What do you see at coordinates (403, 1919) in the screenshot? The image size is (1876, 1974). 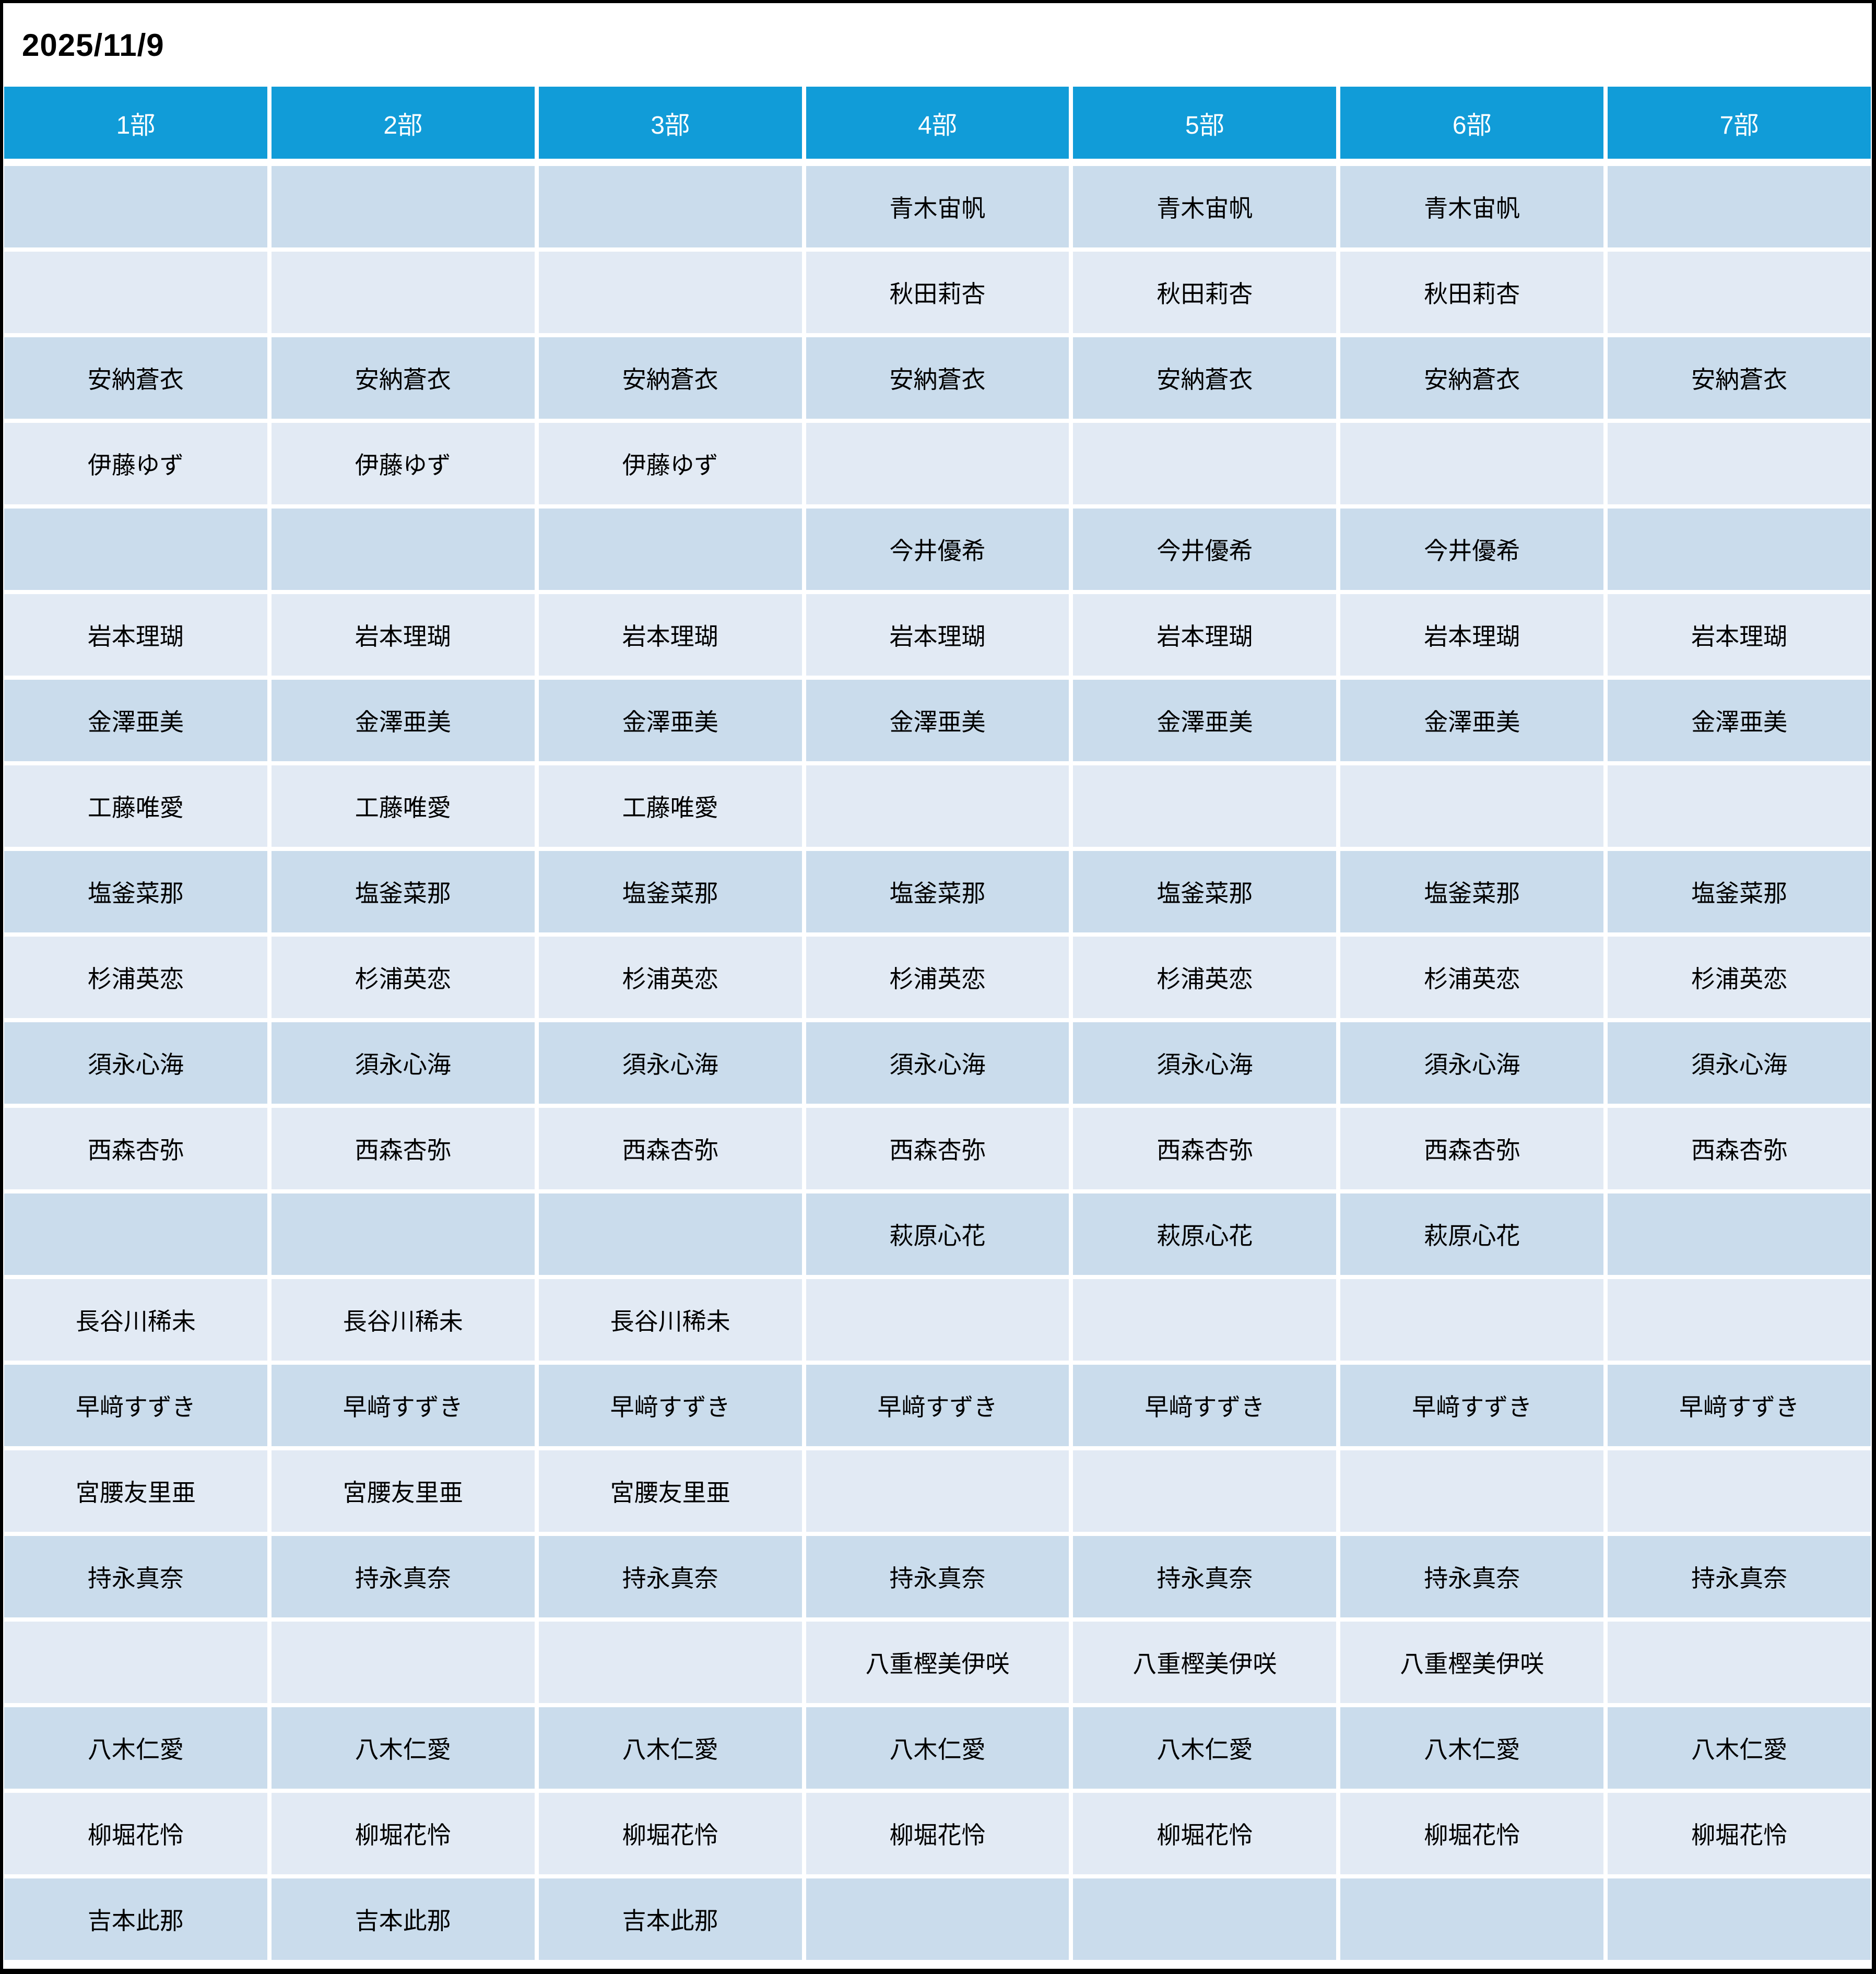 I see `member-cell: 吉本此那` at bounding box center [403, 1919].